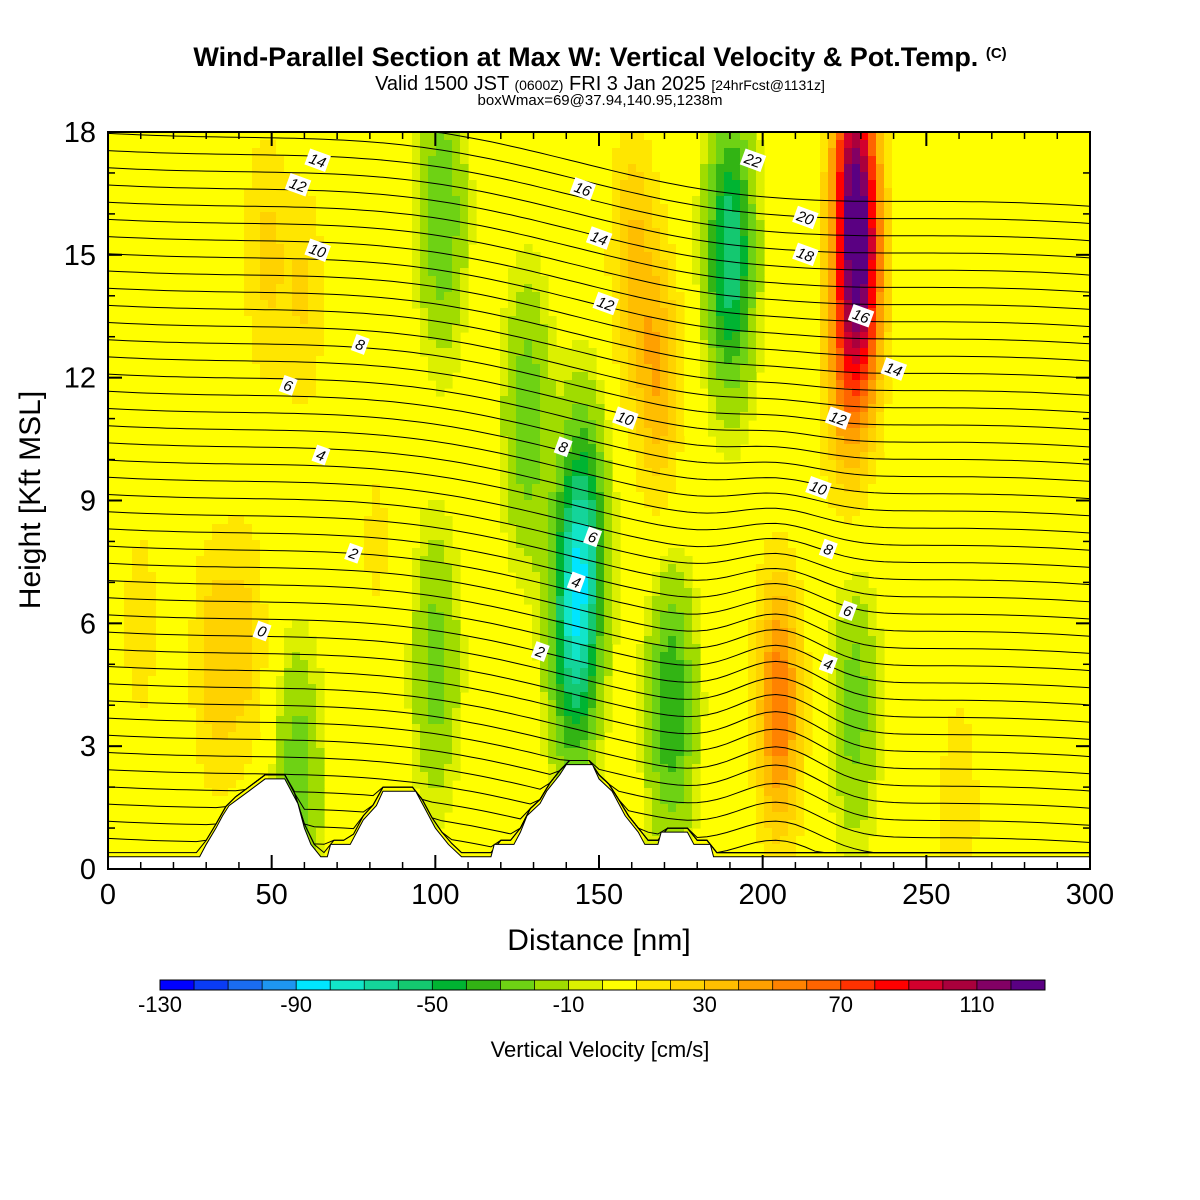 Image resolution: width=1200 pixels, height=1200 pixels. What do you see at coordinates (599, 213) in the screenshot?
I see `theta-contour-line` at bounding box center [599, 213].